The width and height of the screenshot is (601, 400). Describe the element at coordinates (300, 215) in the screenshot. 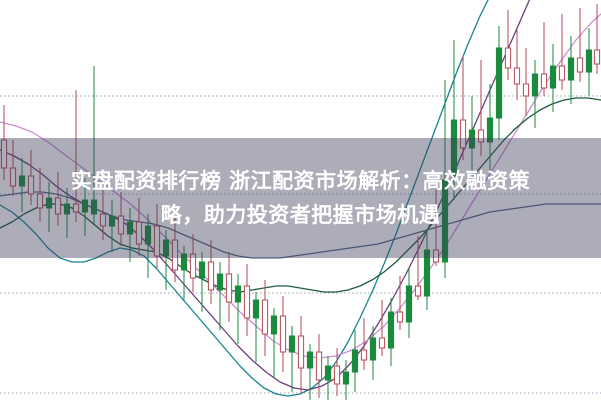

I see `overlay-title-line-2: 略，助力投资者把握市场机遇` at that location.